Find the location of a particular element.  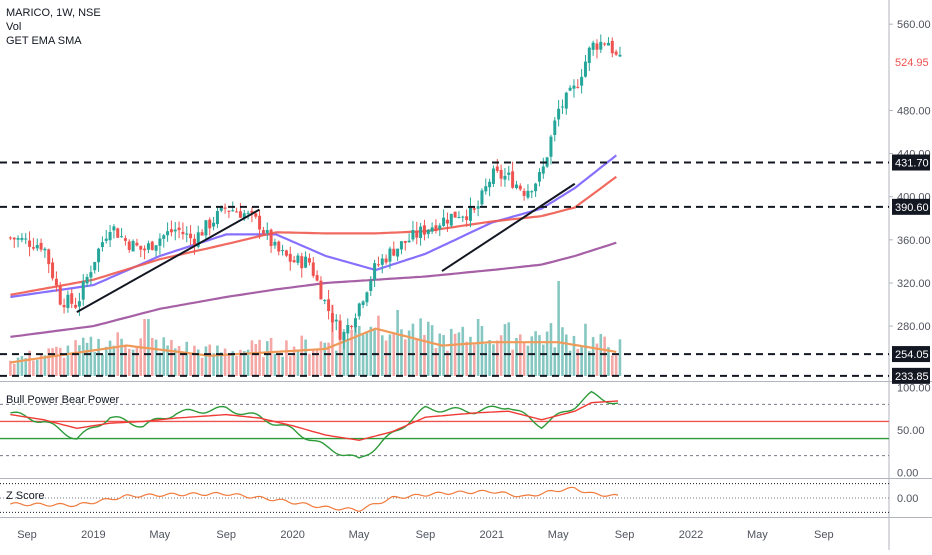

ema-slow-line is located at coordinates (313, 235).